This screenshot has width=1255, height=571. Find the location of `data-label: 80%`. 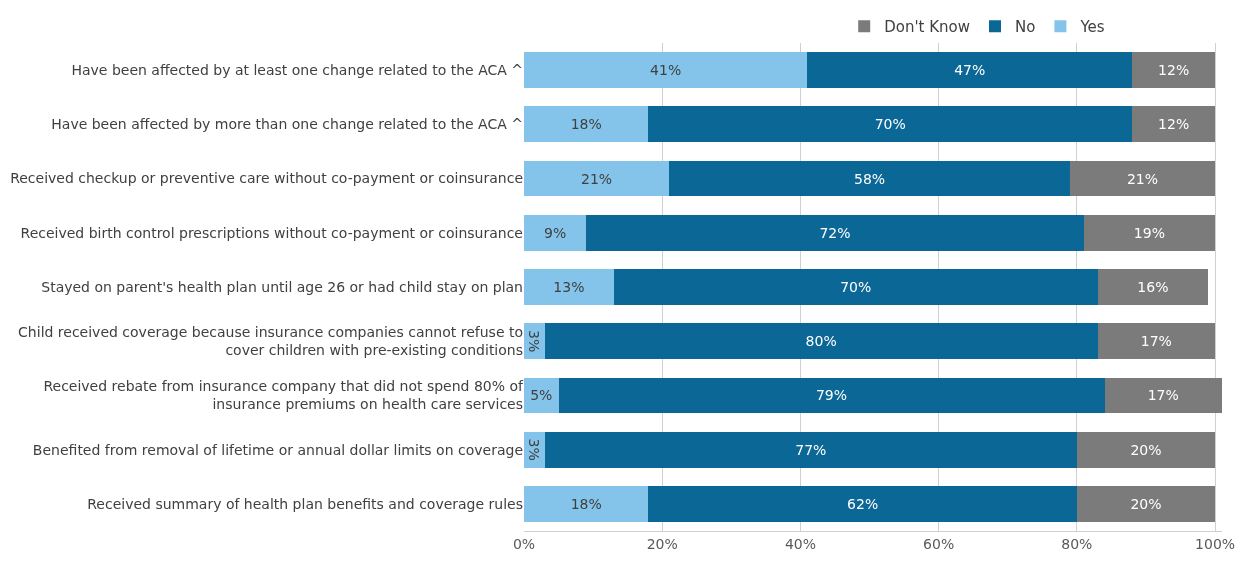

data-label: 80% is located at coordinates (821, 341).